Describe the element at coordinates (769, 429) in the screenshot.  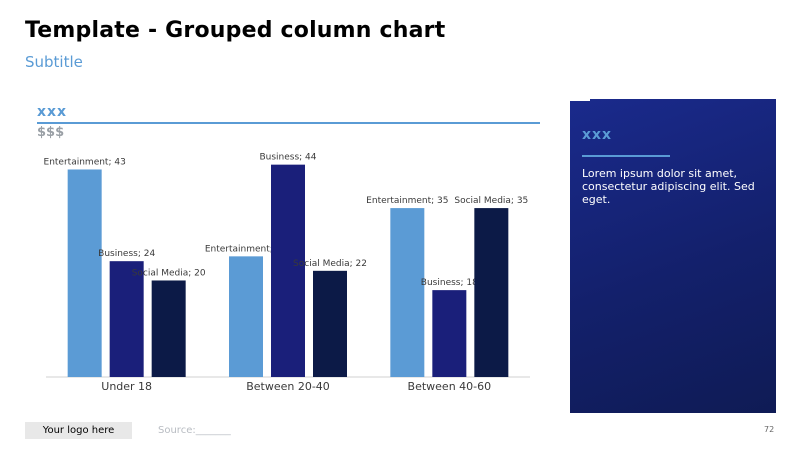
I see `page-number: 72` at that location.